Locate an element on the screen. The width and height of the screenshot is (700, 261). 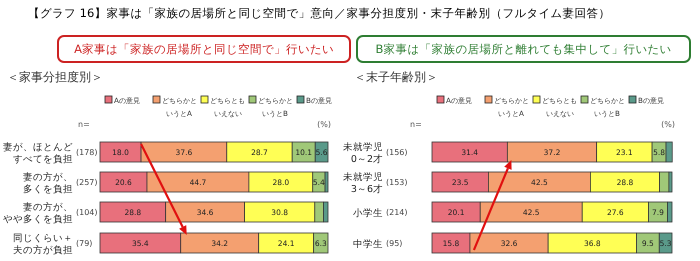
text: A家事は「家族の居場所と同じ空間で」行いたい is located at coordinates (204, 49).